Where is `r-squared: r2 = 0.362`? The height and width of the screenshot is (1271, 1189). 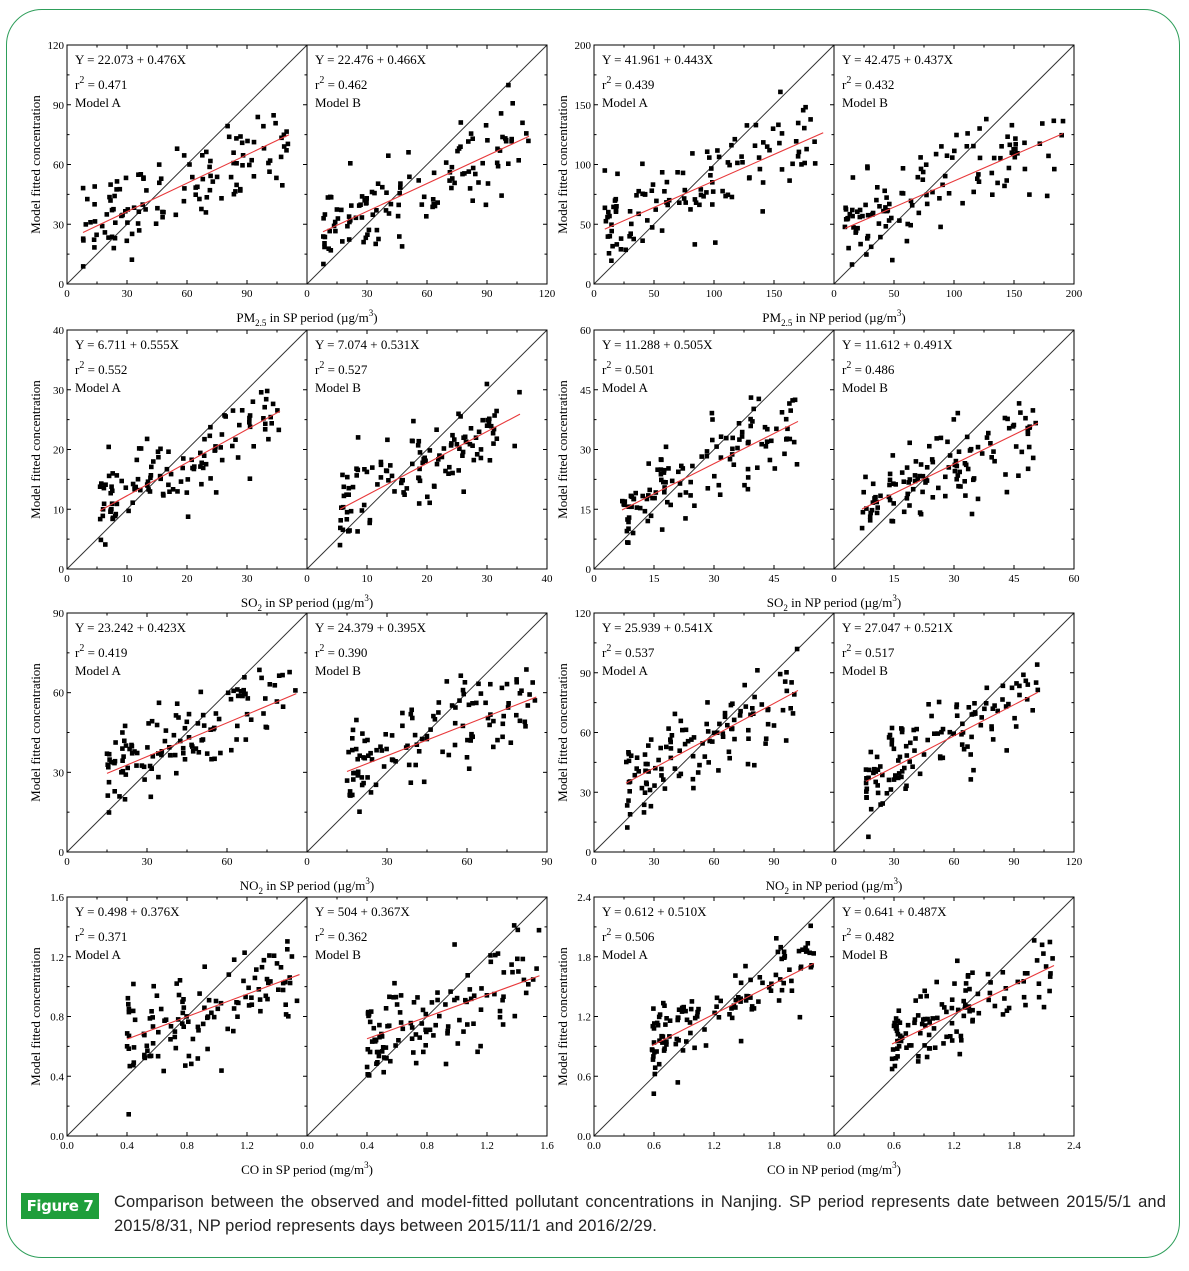
r-squared: r2 = 0.362 is located at coordinates (341, 935).